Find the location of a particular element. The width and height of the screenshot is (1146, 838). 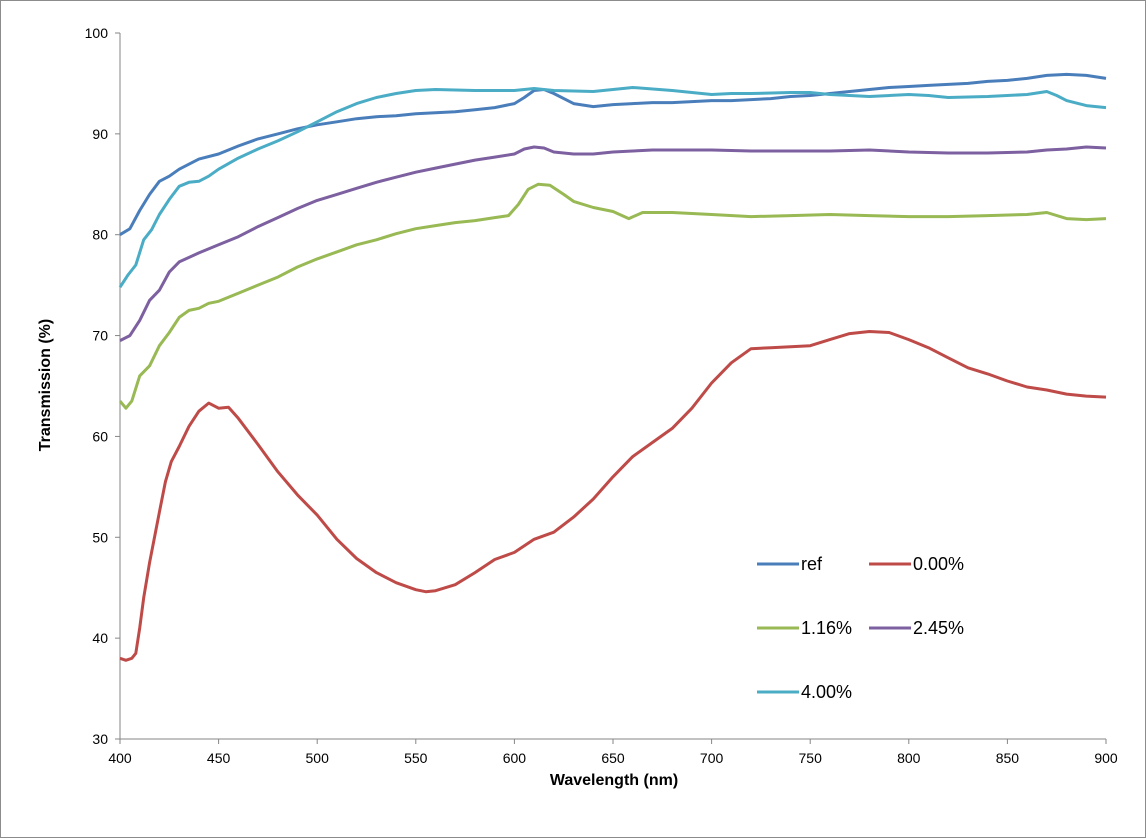

legend: ref 0.00% 1.16% 2.45% 4.00% is located at coordinates (860, 628).